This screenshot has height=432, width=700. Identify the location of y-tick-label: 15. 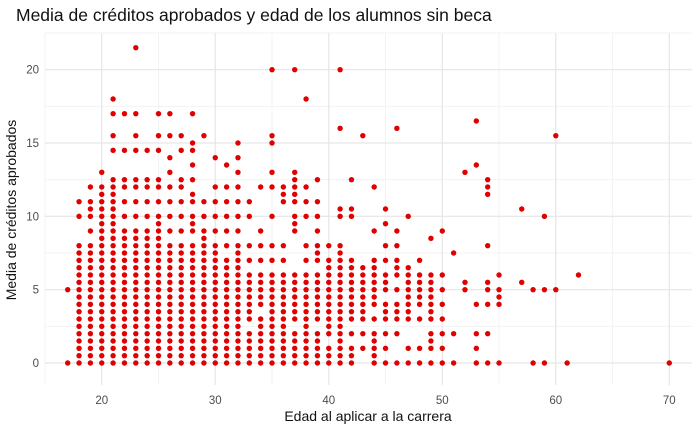
(32, 144).